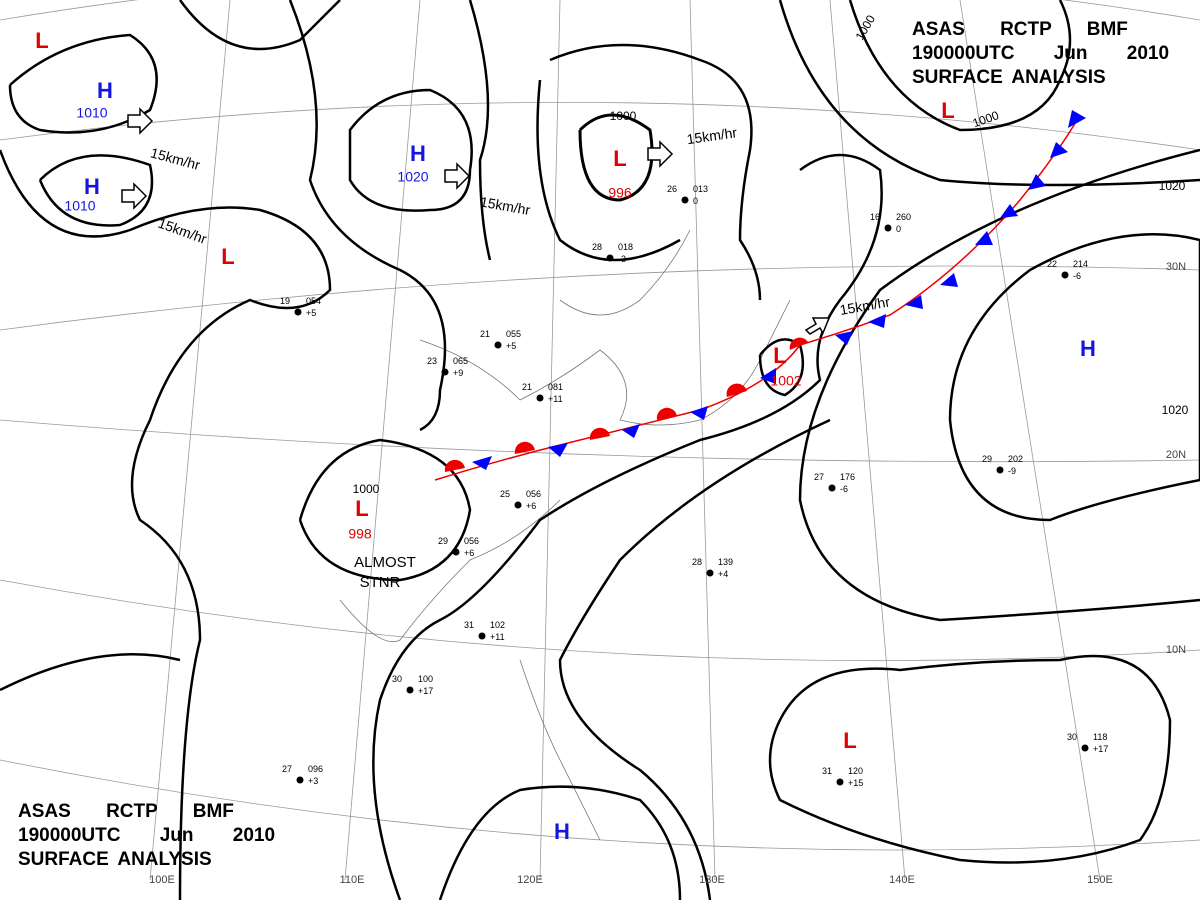 Image resolution: width=1200 pixels, height=900 pixels. Describe the element at coordinates (1176, 267) in the screenshot. I see `latitude-label: 30N` at that location.